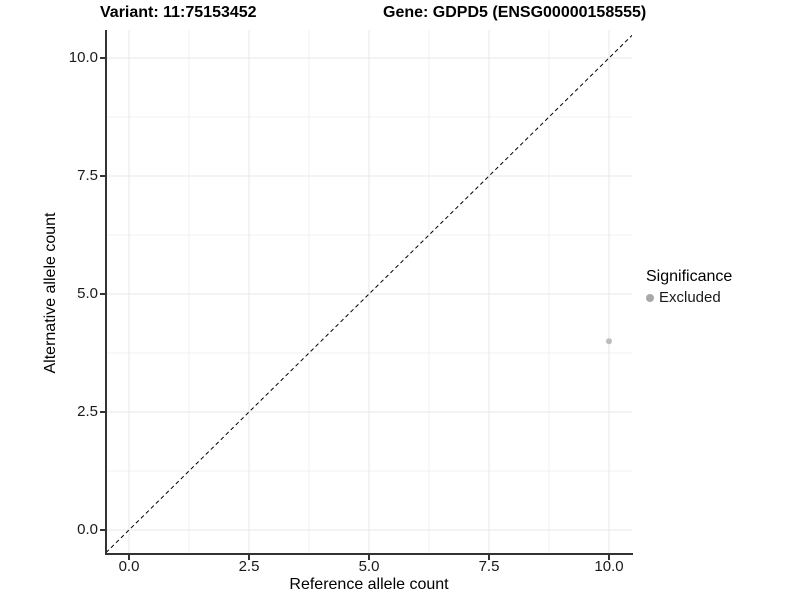 The image size is (800, 600). I want to click on plot-title-variant: Variant: 11:75153452, so click(178, 12).